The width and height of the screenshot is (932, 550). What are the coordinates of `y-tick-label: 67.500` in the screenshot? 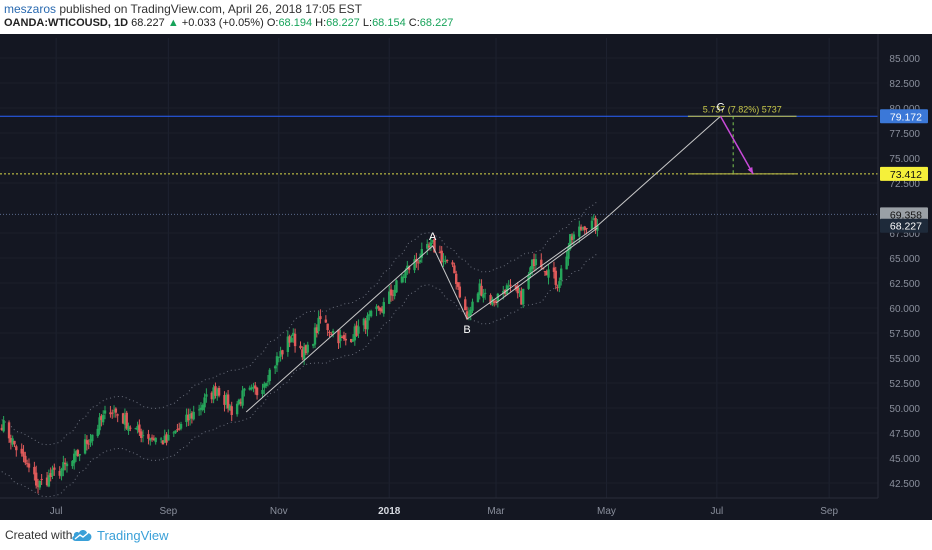 It's located at (904, 234).